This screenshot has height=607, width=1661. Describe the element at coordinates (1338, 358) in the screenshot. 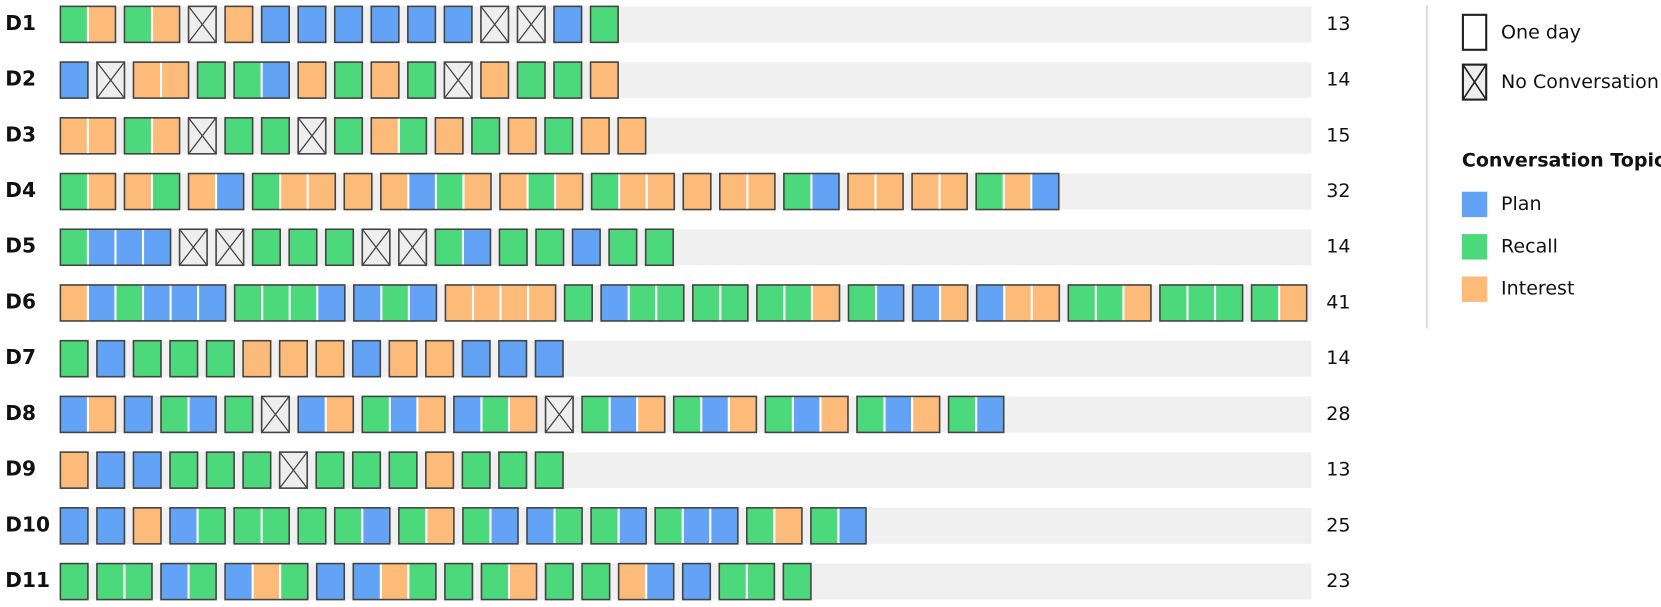

I see `row-count: 14` at that location.